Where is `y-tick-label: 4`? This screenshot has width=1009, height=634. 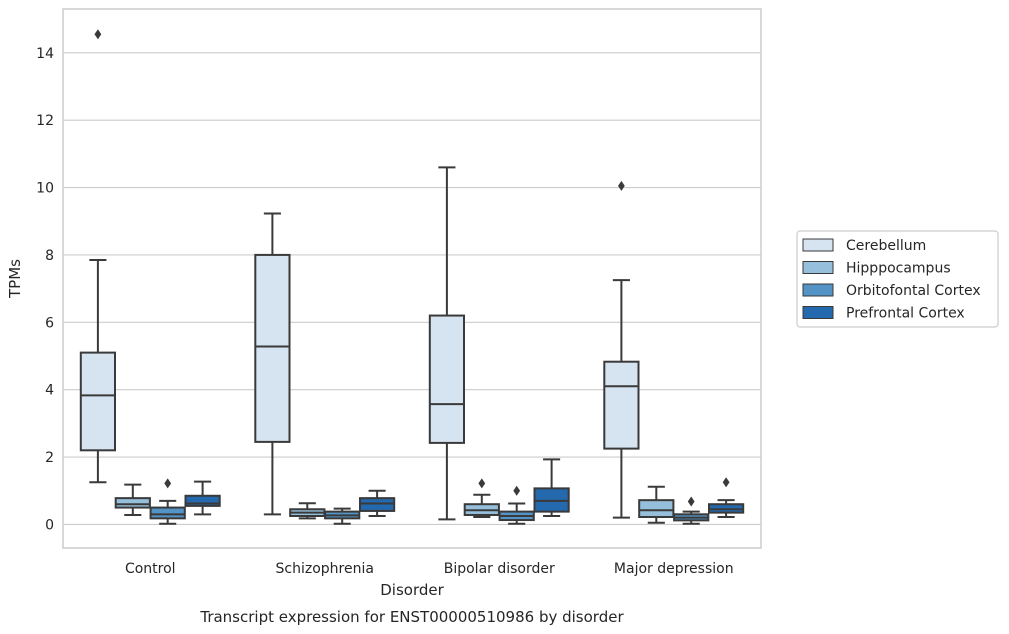 y-tick-label: 4 is located at coordinates (49, 391).